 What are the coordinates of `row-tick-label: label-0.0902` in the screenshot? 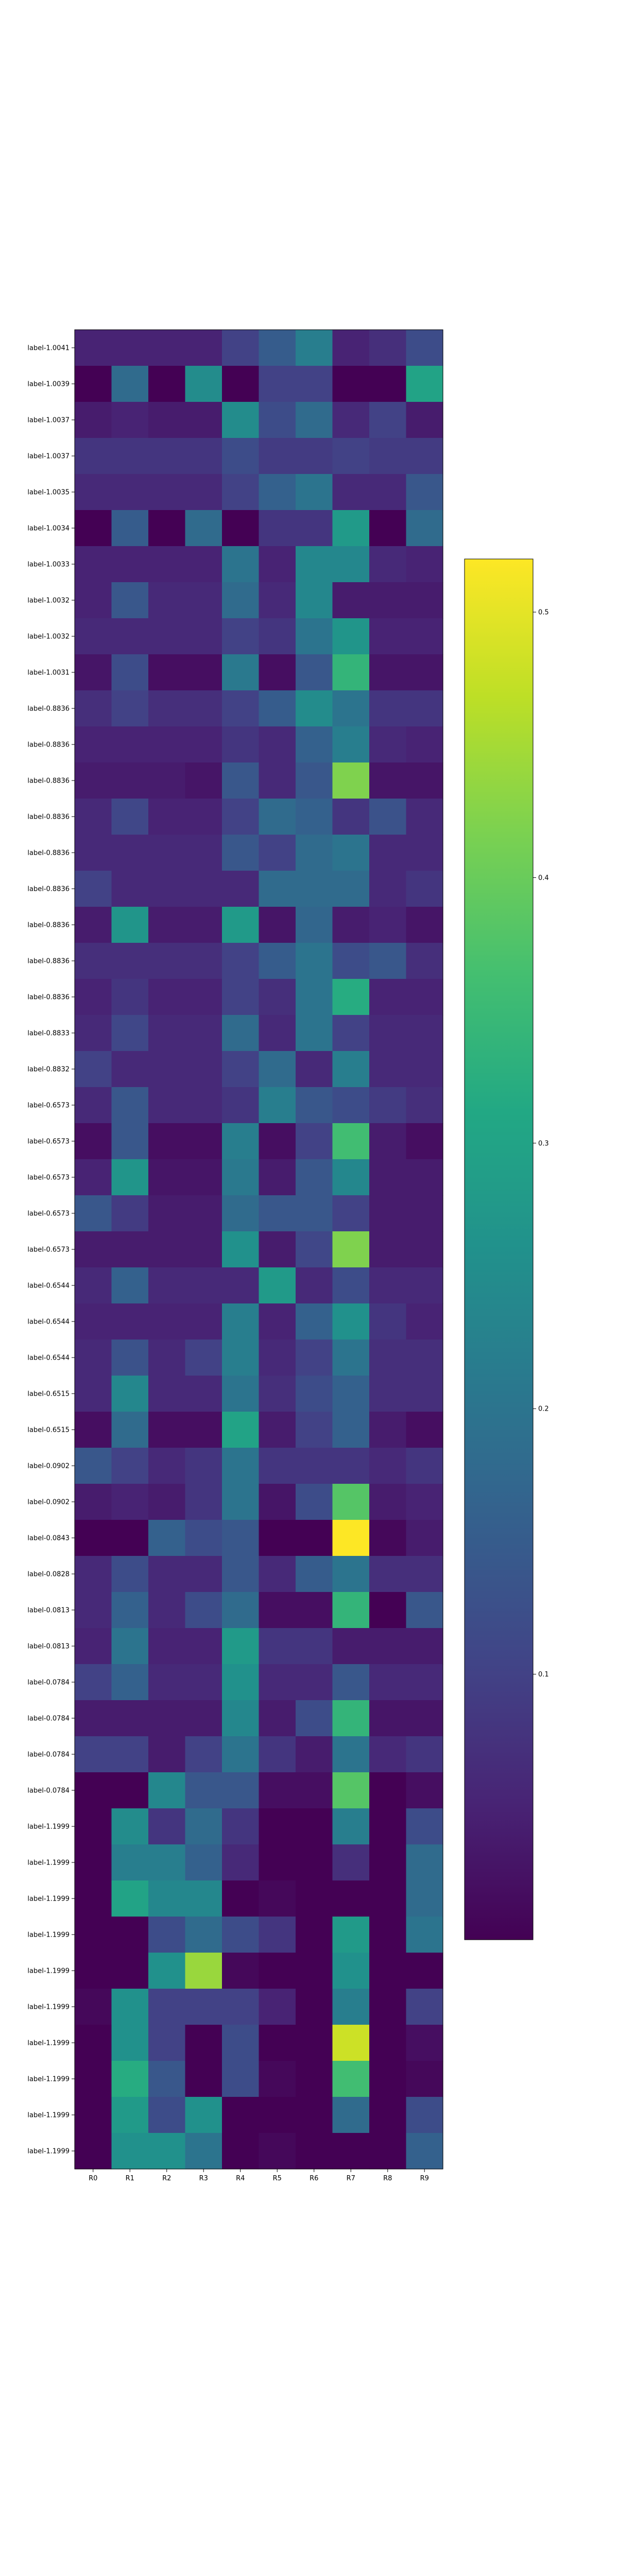 It's located at (48, 1466).